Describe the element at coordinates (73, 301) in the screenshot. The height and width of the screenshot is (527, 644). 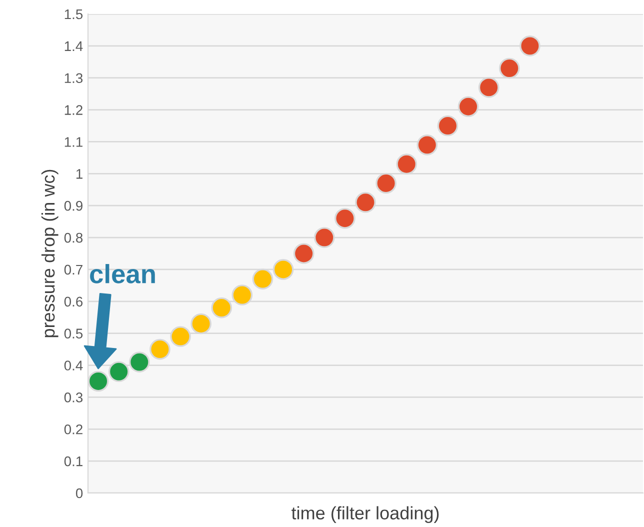
I see `y-tick-label: 0.6` at that location.